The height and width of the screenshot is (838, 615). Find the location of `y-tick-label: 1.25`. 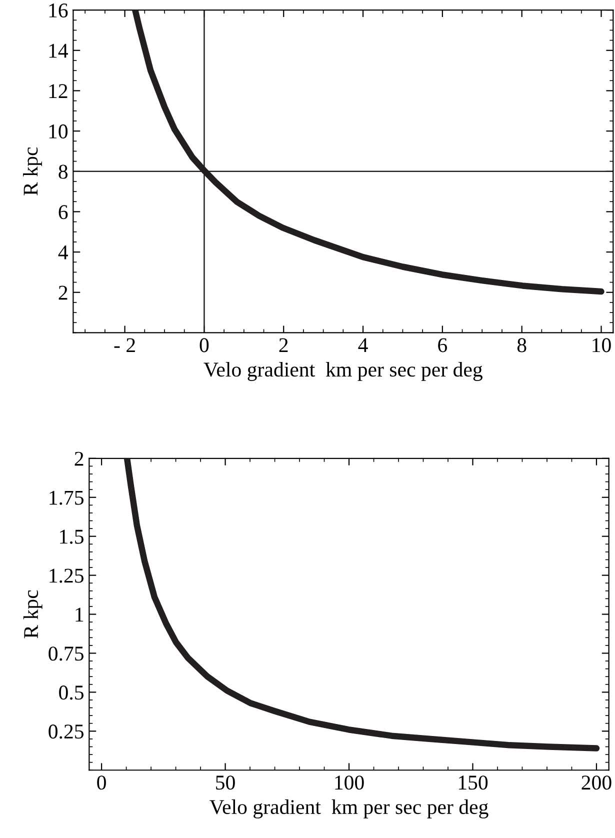

y-tick-label: 1.25 is located at coordinates (67, 575).